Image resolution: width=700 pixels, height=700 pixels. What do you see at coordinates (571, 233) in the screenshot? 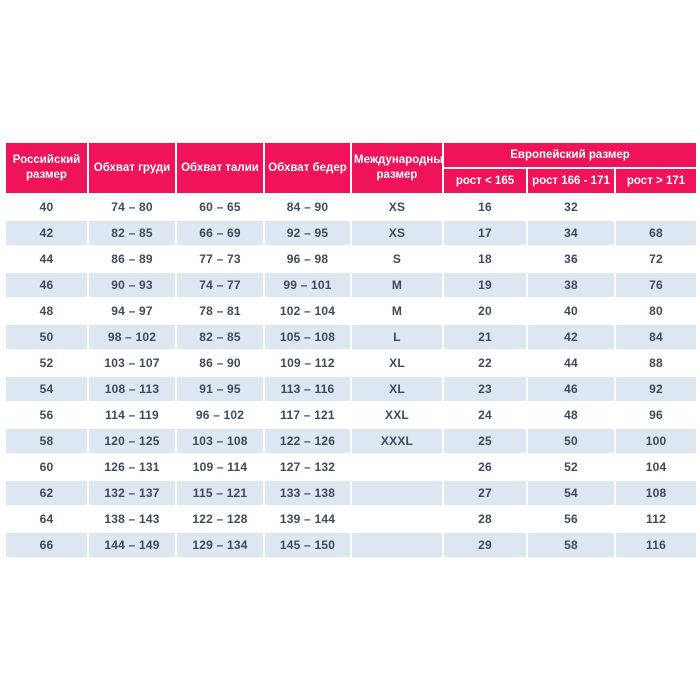
I see `table-cell: 34` at bounding box center [571, 233].